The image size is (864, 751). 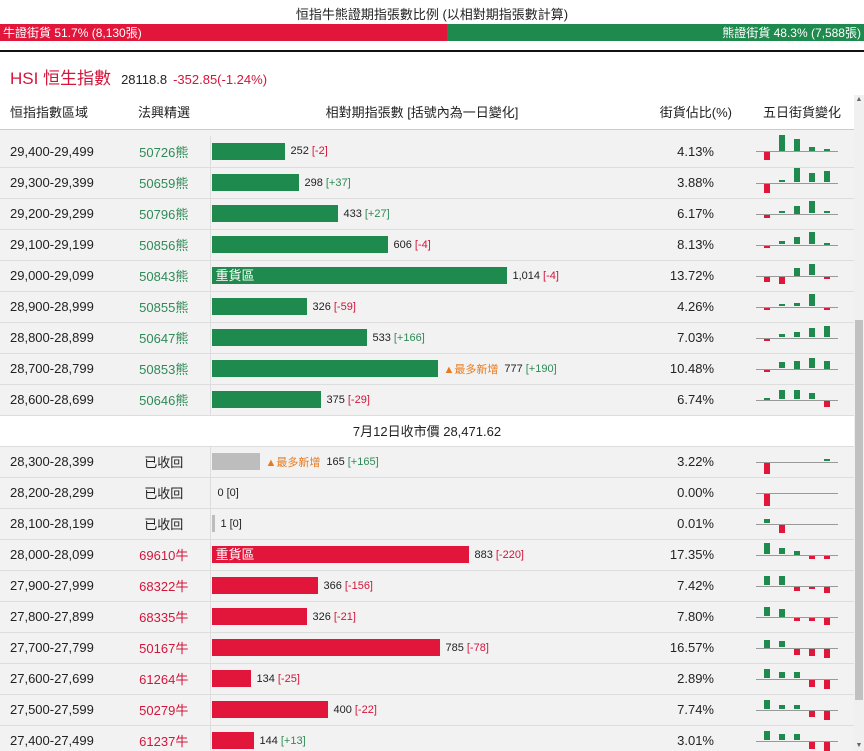 I want to click on range-cell: 27,600-27,699, so click(x=59, y=679).